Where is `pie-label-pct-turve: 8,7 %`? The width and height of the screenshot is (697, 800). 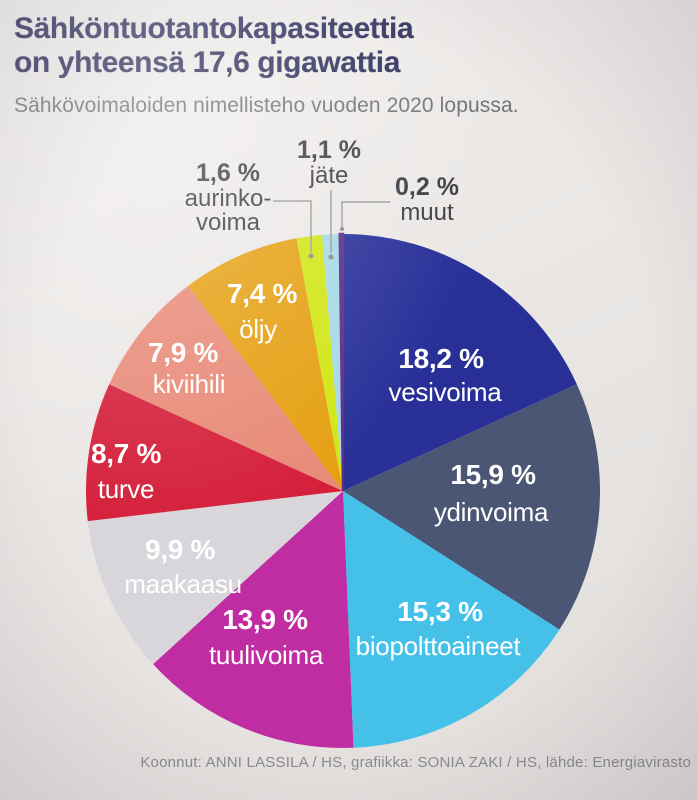 pie-label-pct-turve: 8,7 % is located at coordinates (126, 453).